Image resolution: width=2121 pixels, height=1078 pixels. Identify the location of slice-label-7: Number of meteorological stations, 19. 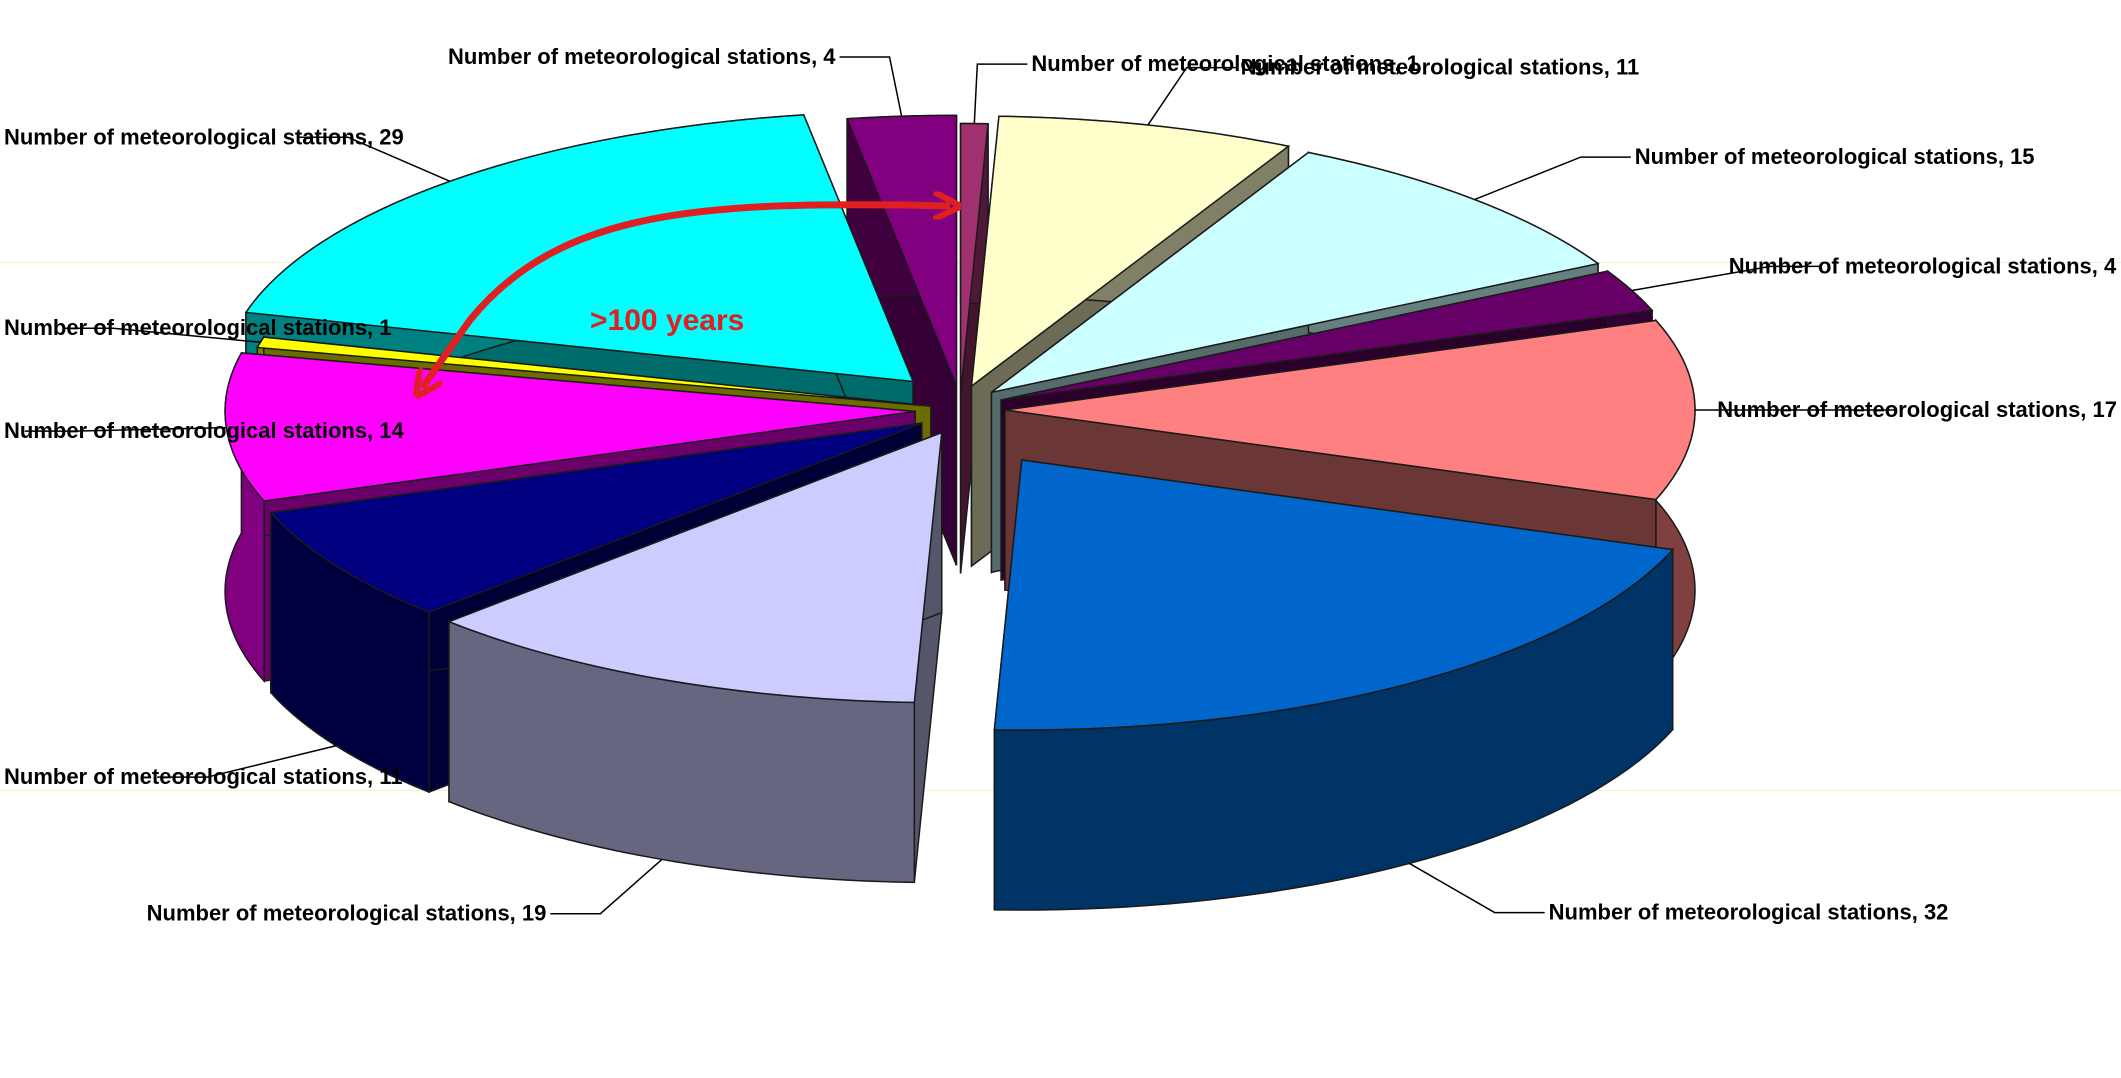
(347, 913).